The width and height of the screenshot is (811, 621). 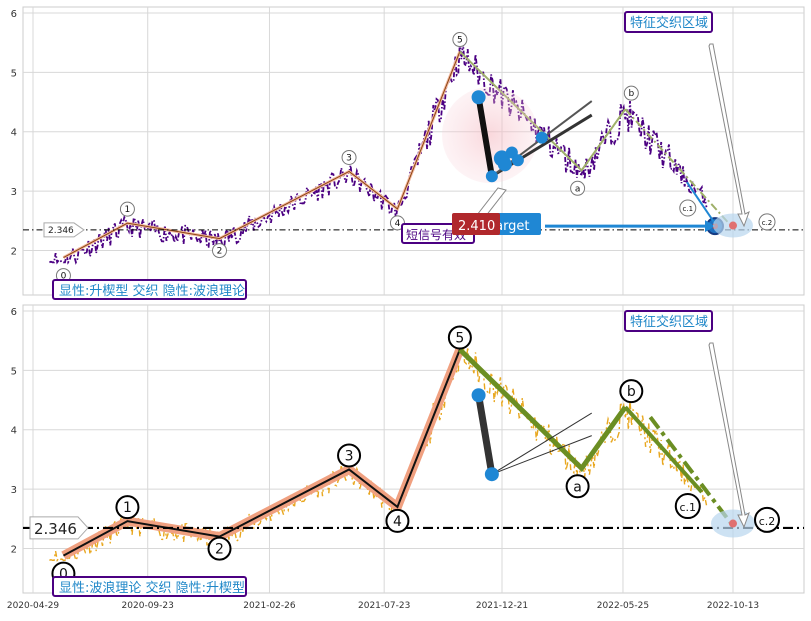 I want to click on top-feature-text: 特征交织区域, so click(x=669, y=23).